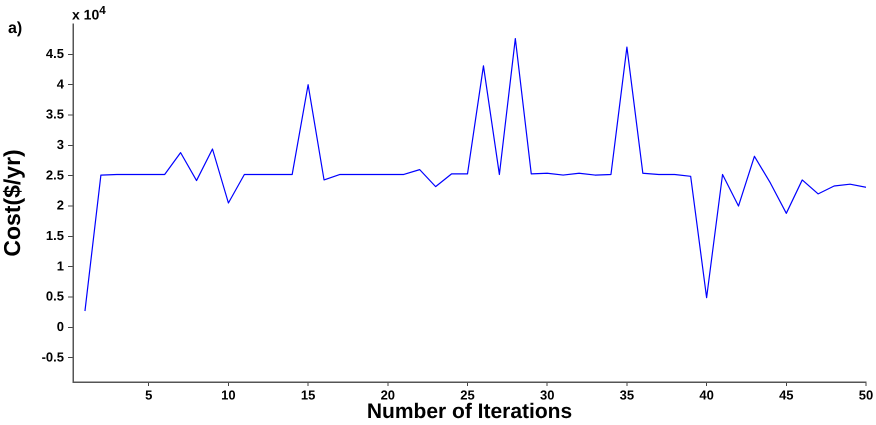  Describe the element at coordinates (469, 412) in the screenshot. I see `x-axis-title: Number of Iterations` at that location.